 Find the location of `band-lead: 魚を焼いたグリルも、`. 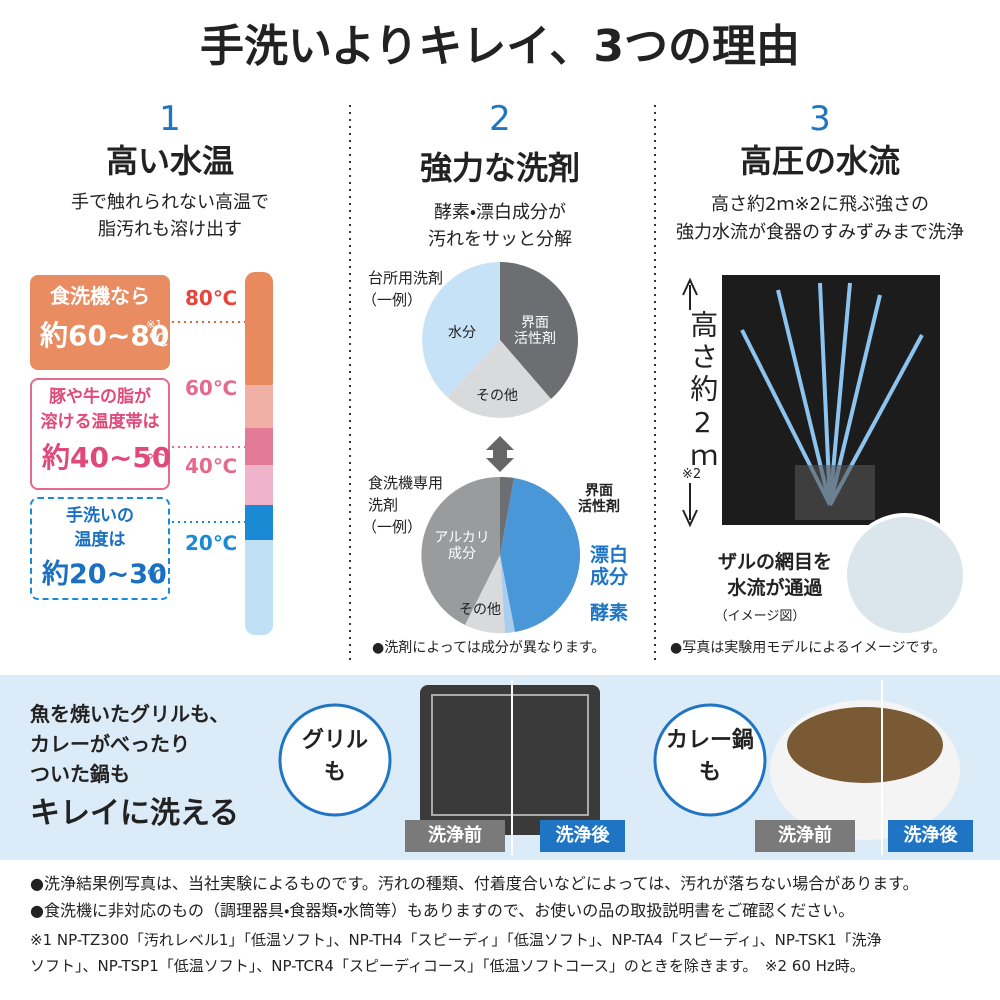

band-lead: 魚を焼いたグリルも、 is located at coordinates (130, 714).